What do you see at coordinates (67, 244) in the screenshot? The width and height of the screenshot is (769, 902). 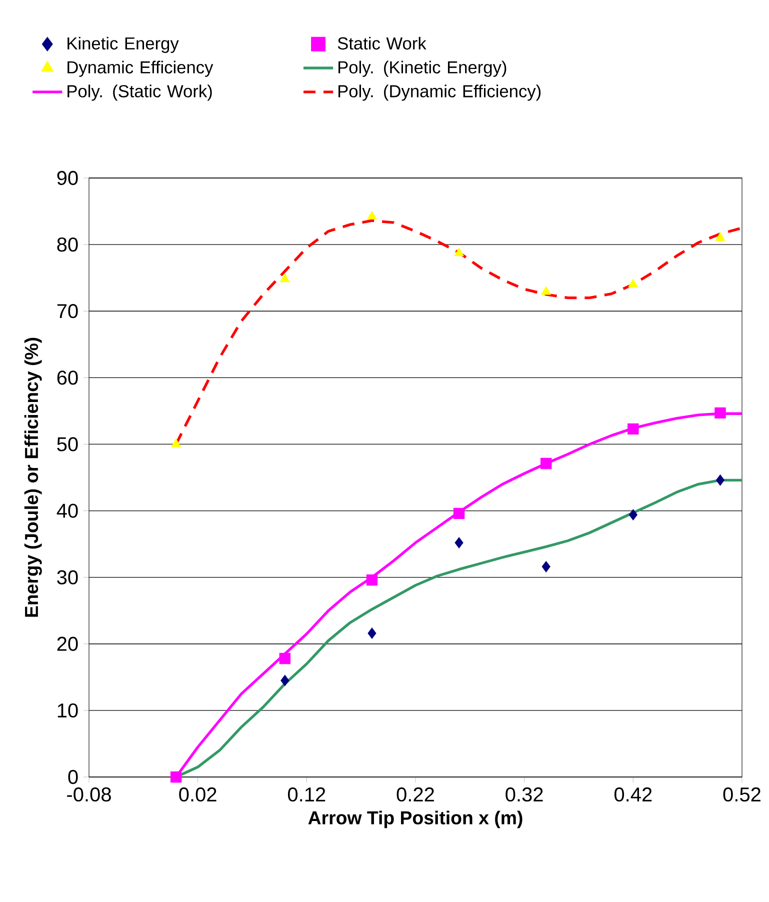 I see `y-tick-label: 80` at bounding box center [67, 244].